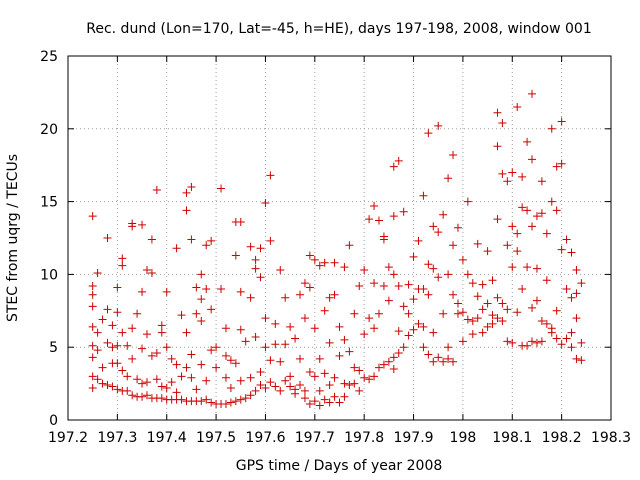  What do you see at coordinates (53, 421) in the screenshot?
I see `y-tick-label: 0` at bounding box center [53, 421].